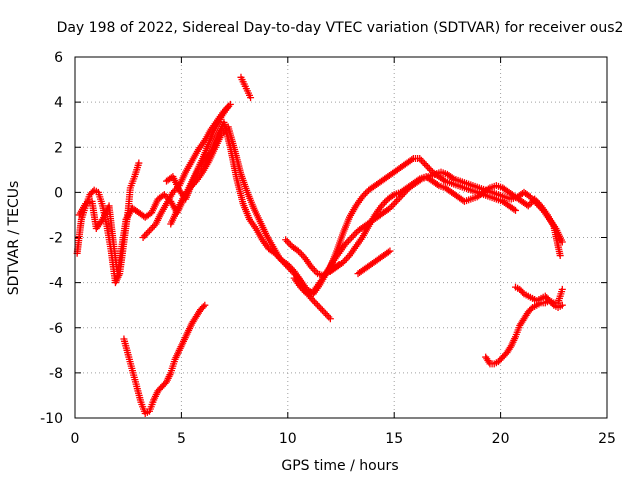 The height and width of the screenshot is (480, 640). I want to click on y-tick-label: -2, so click(56, 239).